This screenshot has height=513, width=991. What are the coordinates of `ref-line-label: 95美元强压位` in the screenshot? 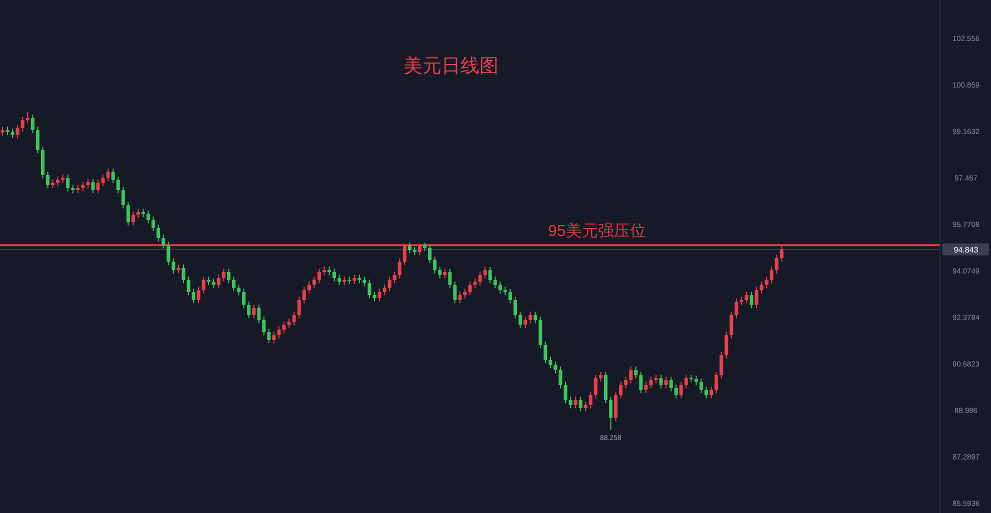 It's located at (597, 231).